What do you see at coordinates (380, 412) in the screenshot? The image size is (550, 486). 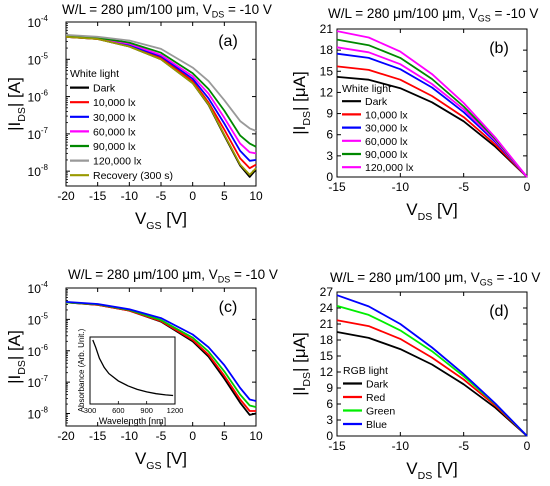 I see `legend-label: Green` at bounding box center [380, 412].